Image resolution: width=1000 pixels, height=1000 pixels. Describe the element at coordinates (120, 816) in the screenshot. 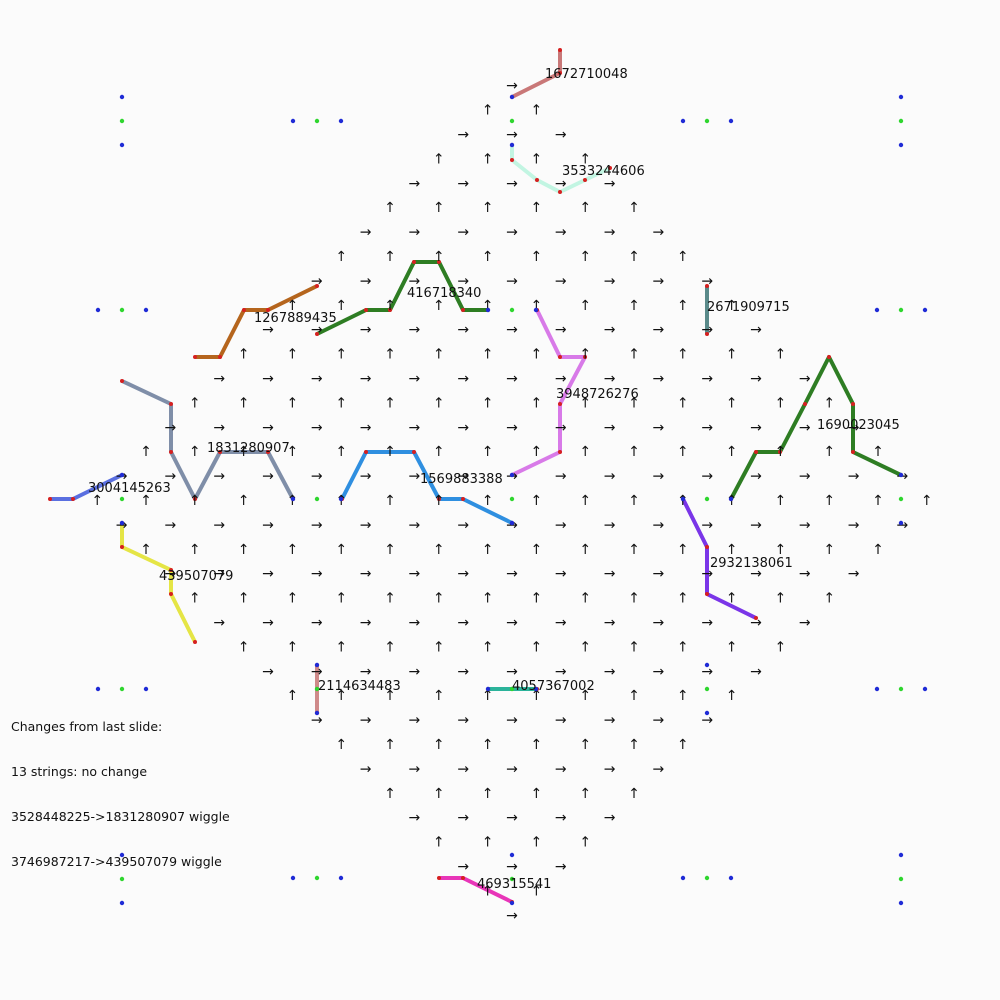

I see `changes-line: 3528448225->1831280907 wiggle` at that location.